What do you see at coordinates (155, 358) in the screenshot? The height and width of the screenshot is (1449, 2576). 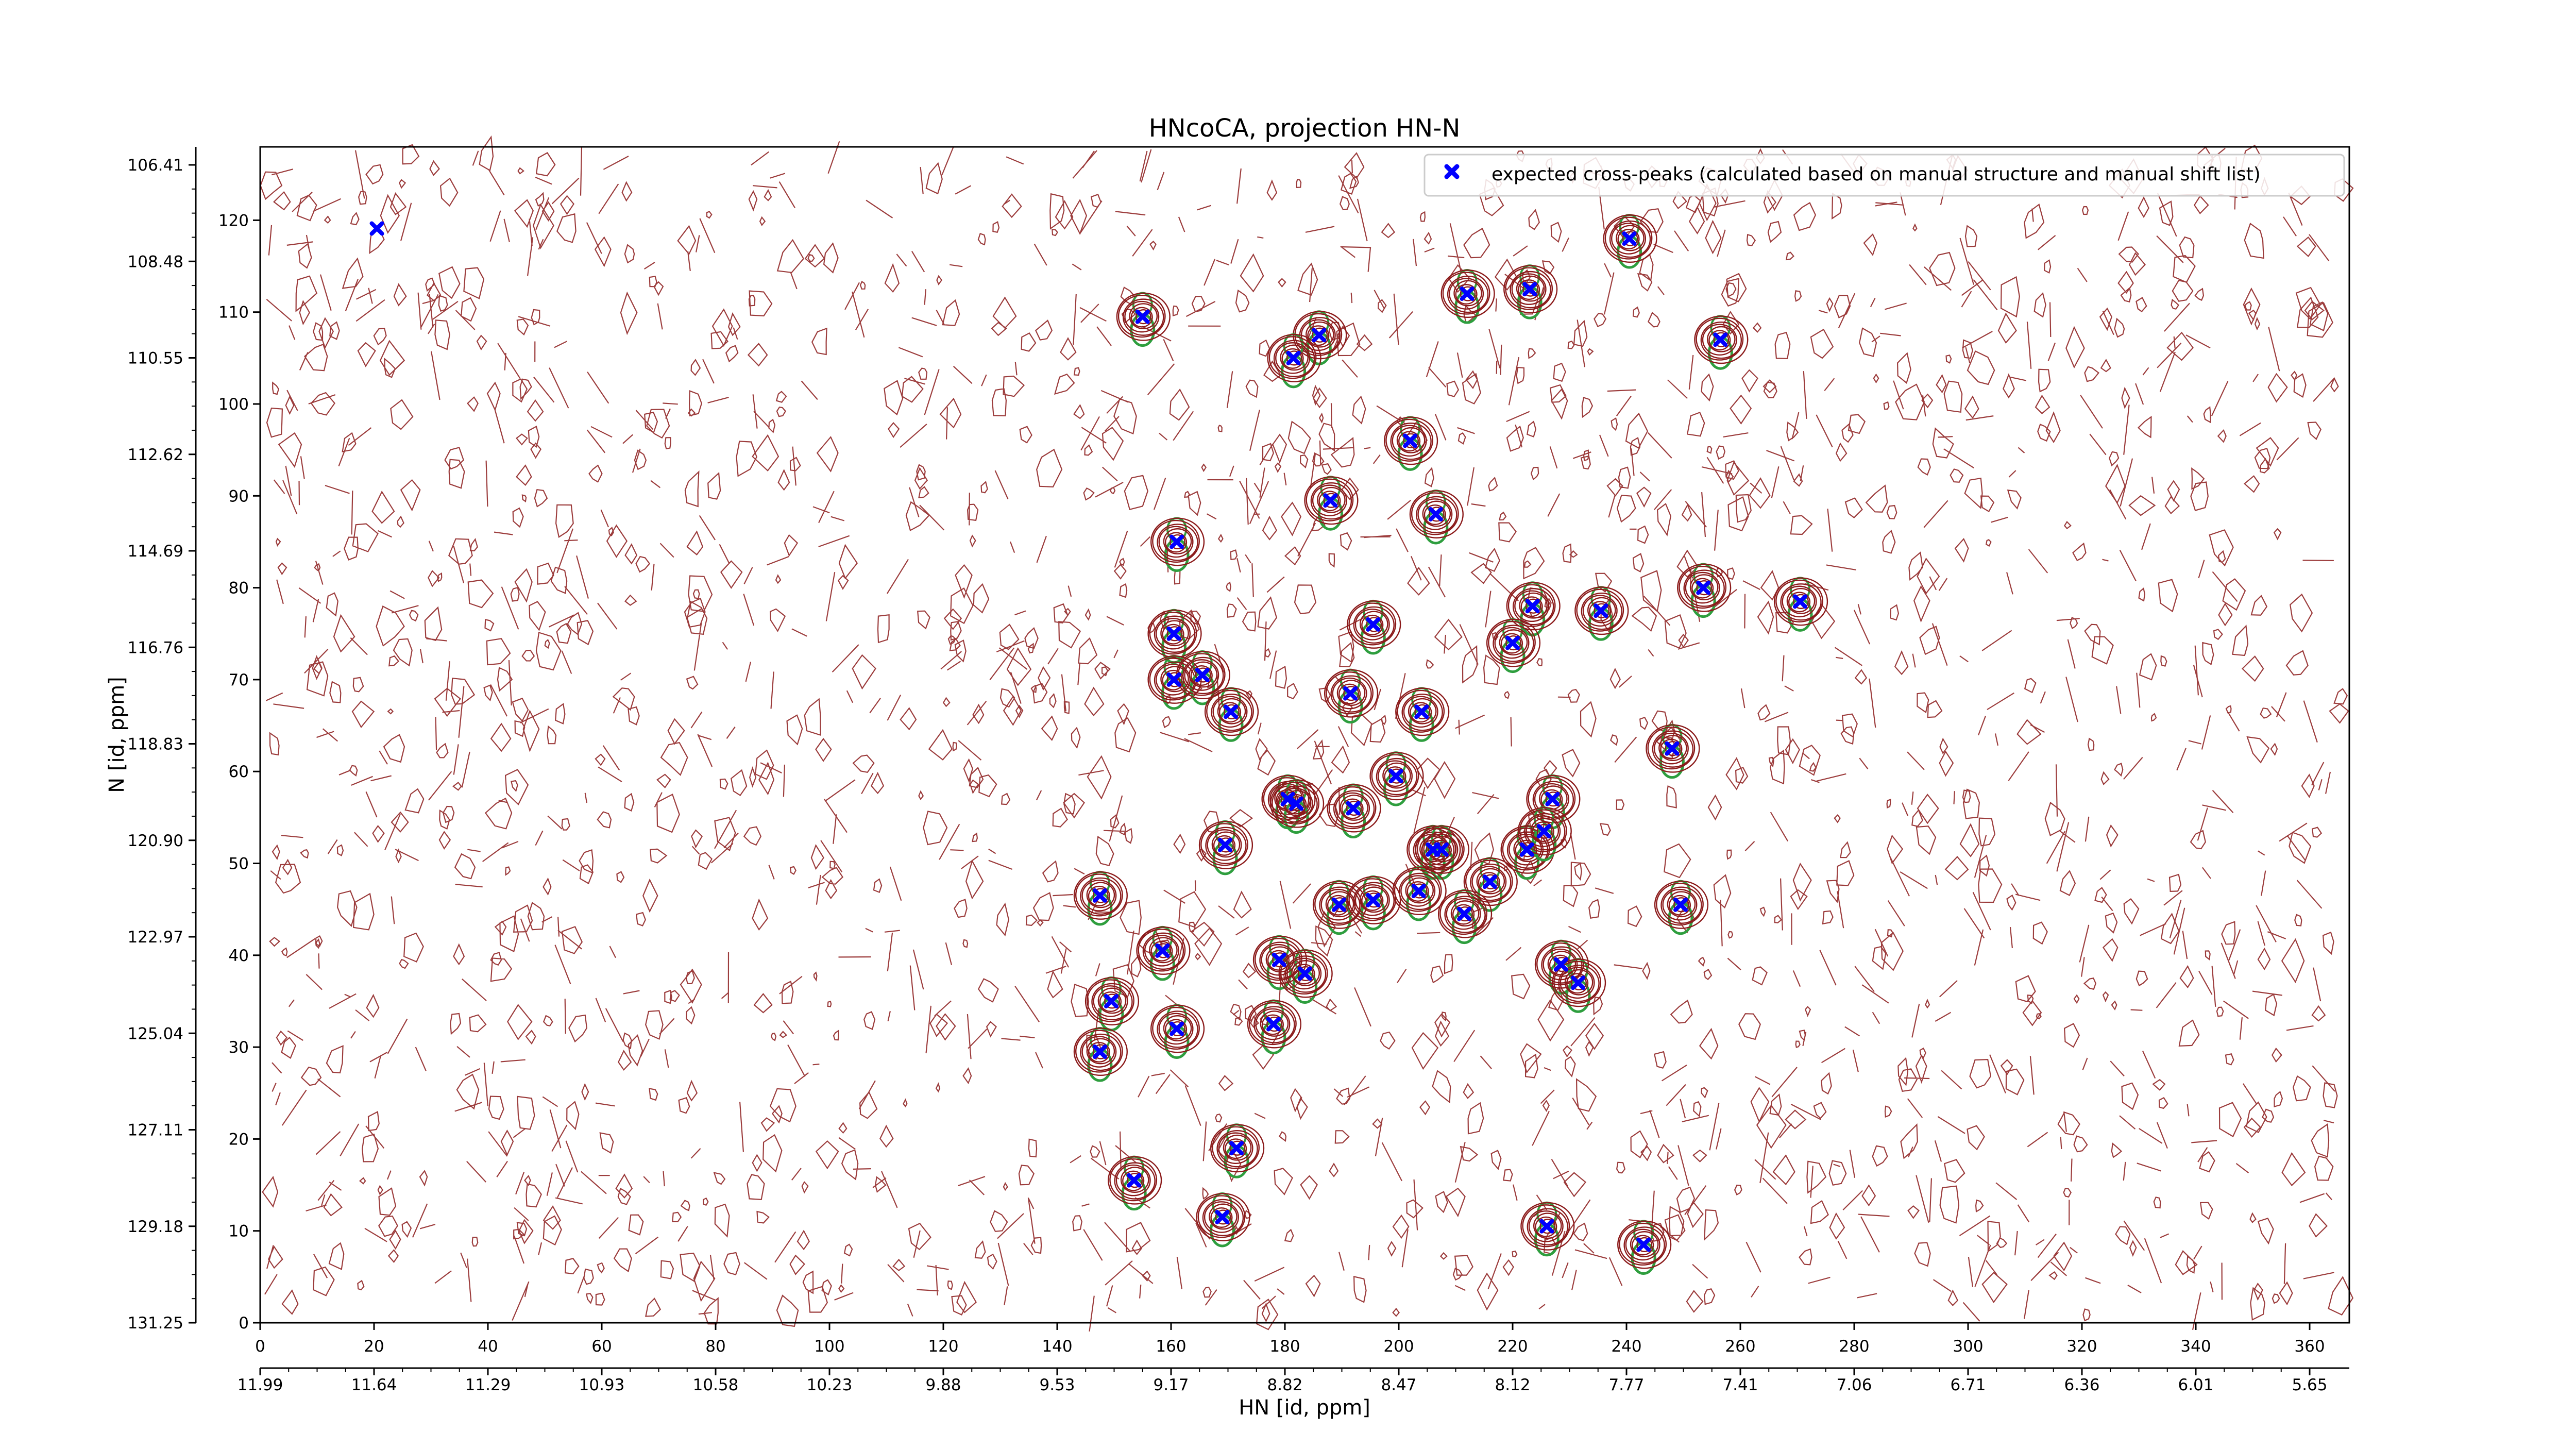 I see `y2-tick-label: 110.55` at bounding box center [155, 358].